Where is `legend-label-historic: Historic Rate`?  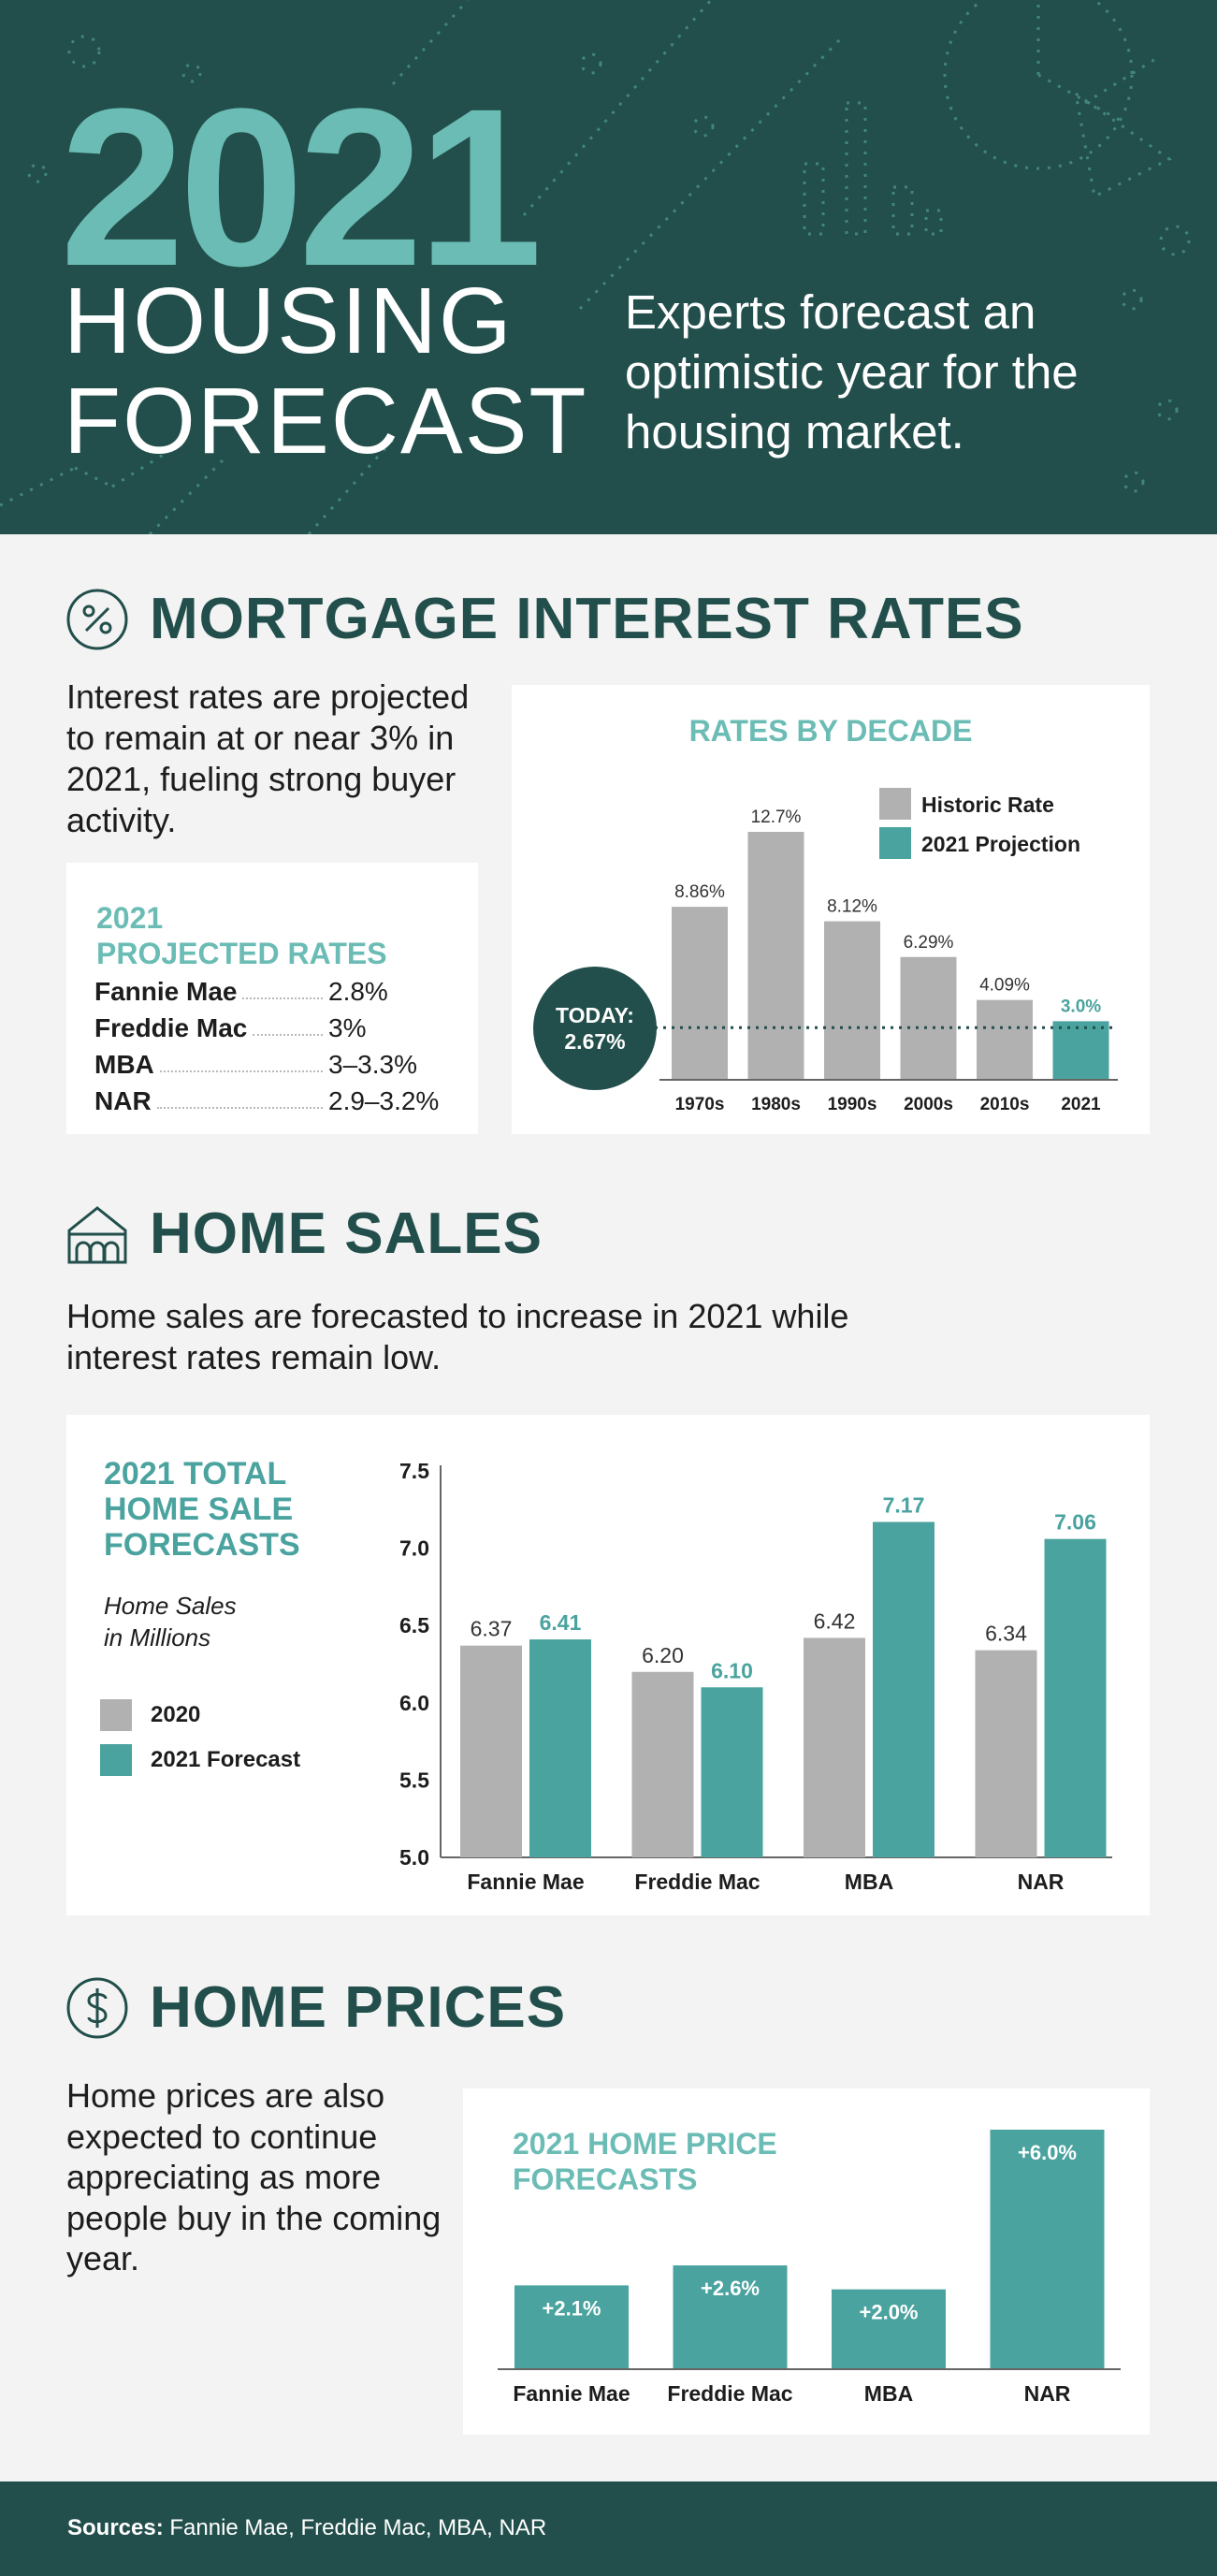 legend-label-historic: Historic Rate is located at coordinates (987, 805).